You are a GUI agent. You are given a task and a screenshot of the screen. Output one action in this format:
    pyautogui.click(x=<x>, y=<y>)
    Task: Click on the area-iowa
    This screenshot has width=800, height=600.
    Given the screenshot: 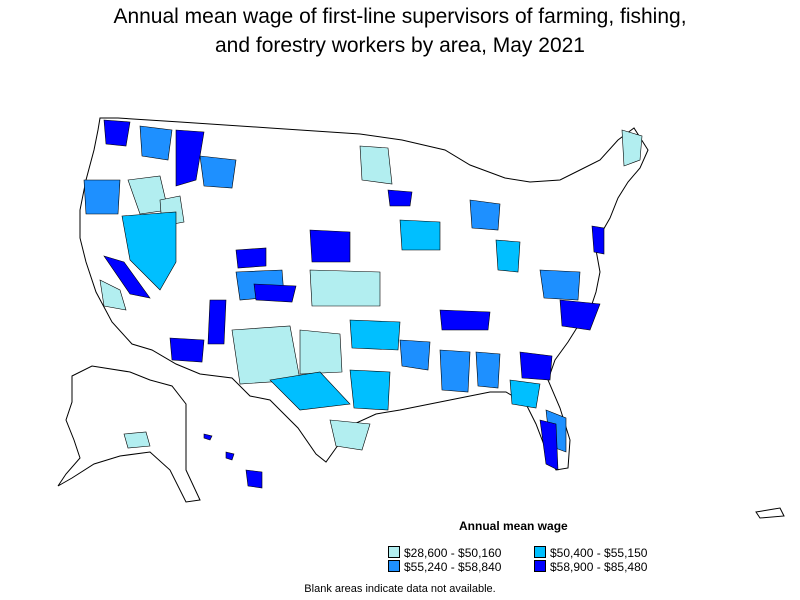 What is the action you would take?
    pyautogui.click(x=420, y=235)
    